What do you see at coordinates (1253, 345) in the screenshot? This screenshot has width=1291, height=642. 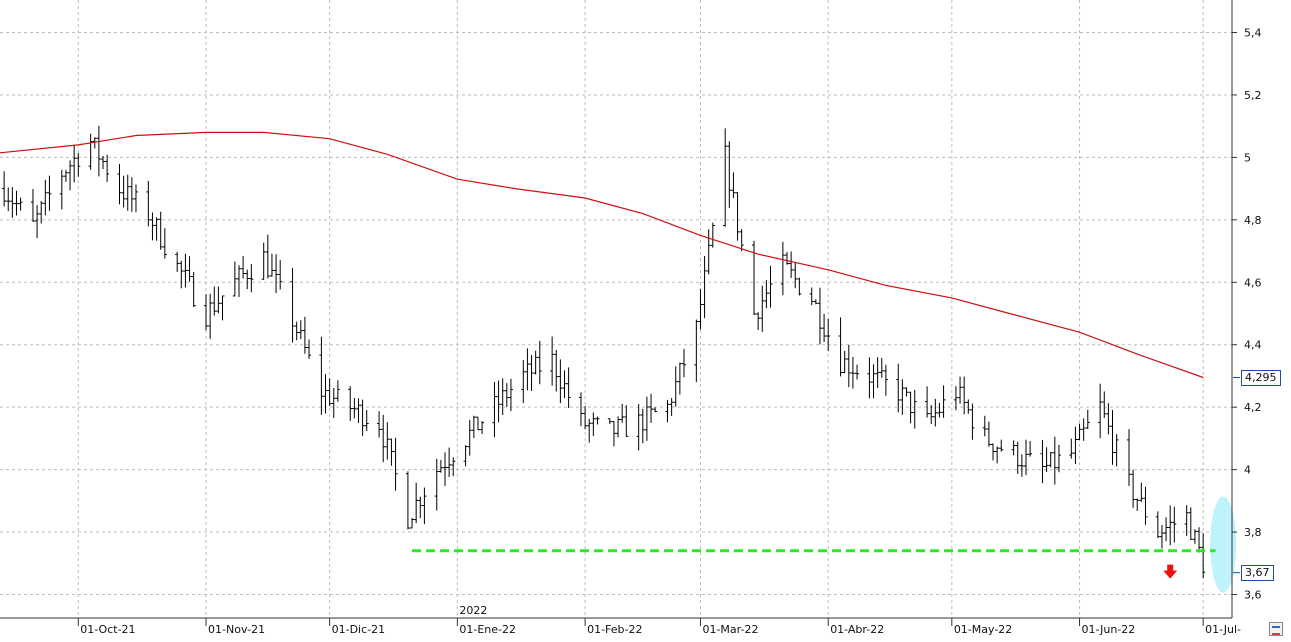 I see `y-tick-label: 4,4` at bounding box center [1253, 345].